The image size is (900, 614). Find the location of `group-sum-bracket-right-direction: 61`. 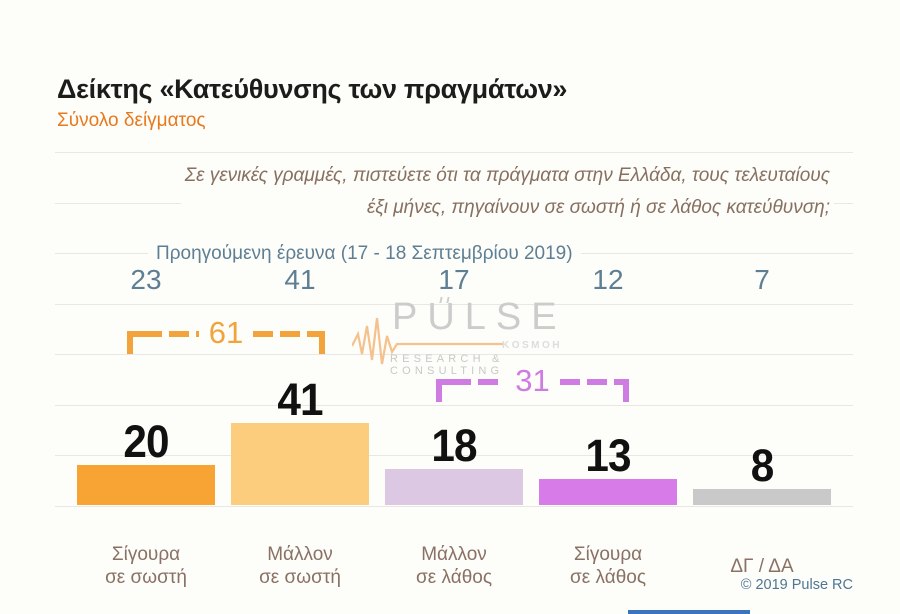

group-sum-bracket-right-direction: 61 is located at coordinates (226, 337).